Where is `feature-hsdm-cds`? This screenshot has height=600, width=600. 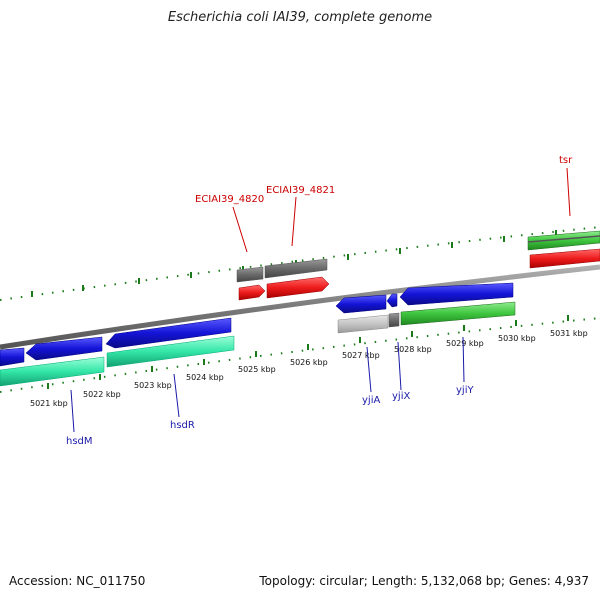 feature-hsdm-cds is located at coordinates (64, 348).